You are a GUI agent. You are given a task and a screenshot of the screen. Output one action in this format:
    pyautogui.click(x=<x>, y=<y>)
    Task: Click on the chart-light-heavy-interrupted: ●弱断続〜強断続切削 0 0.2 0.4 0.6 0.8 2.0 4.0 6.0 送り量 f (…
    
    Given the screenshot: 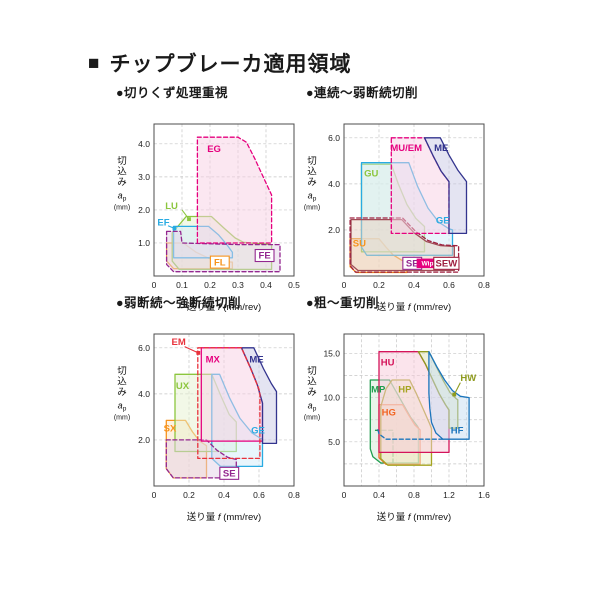 What is the action you would take?
    pyautogui.click(x=202, y=408)
    